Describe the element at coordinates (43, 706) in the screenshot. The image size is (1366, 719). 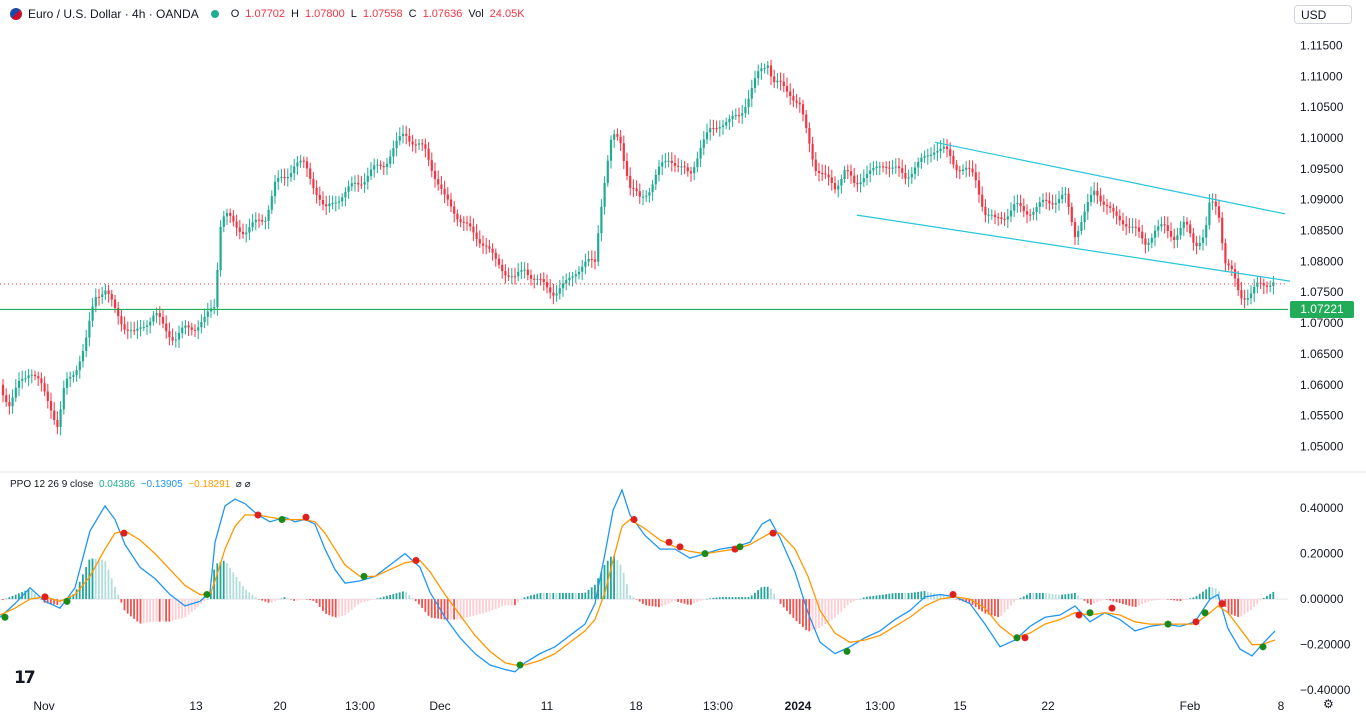
I see `time-axis-tick: Nov` at that location.